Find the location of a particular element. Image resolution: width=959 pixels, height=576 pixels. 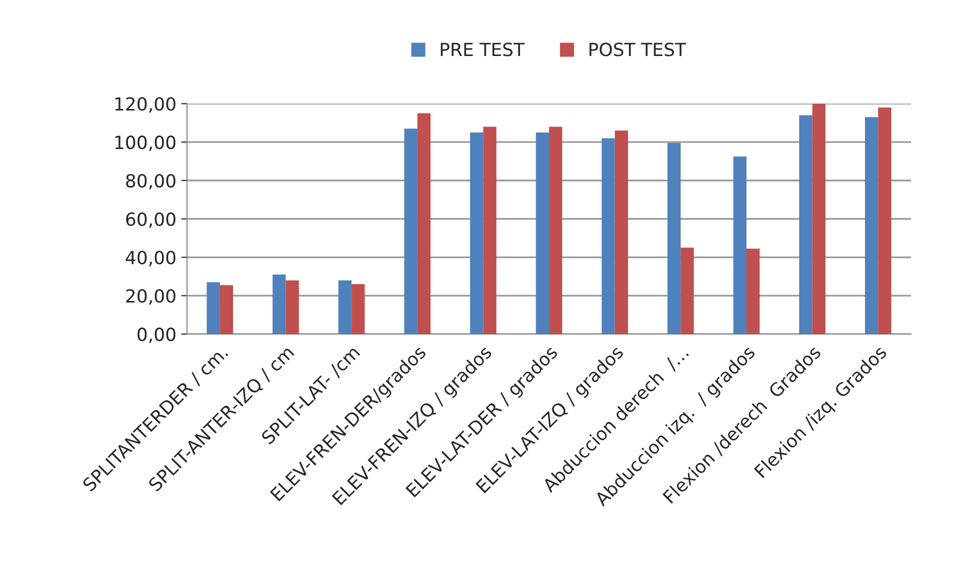

y-tick-label: 0,00 is located at coordinates (157, 336).